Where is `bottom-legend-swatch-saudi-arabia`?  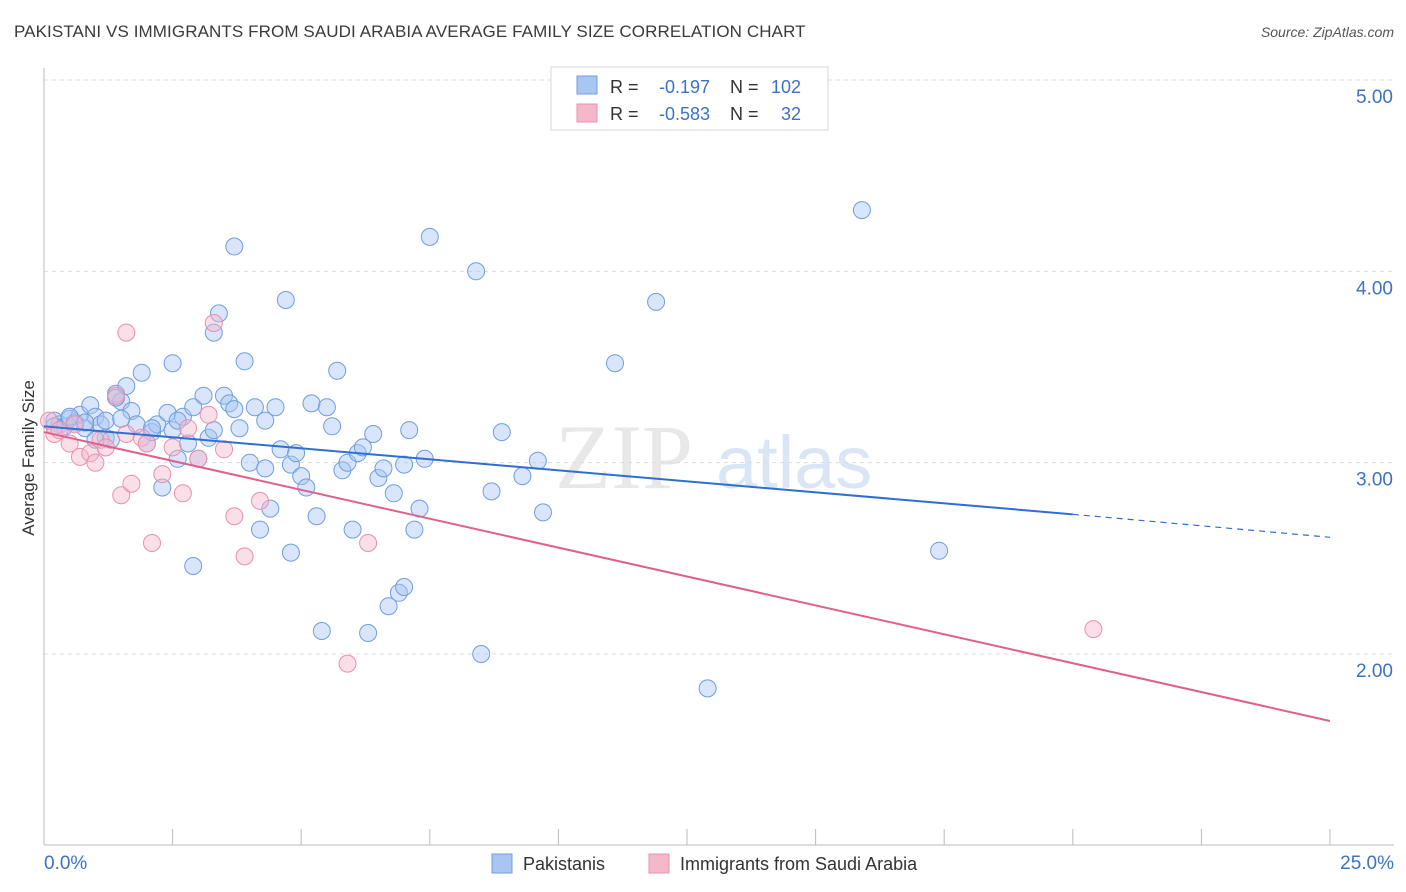 bottom-legend-swatch-saudi-arabia is located at coordinates (659, 863).